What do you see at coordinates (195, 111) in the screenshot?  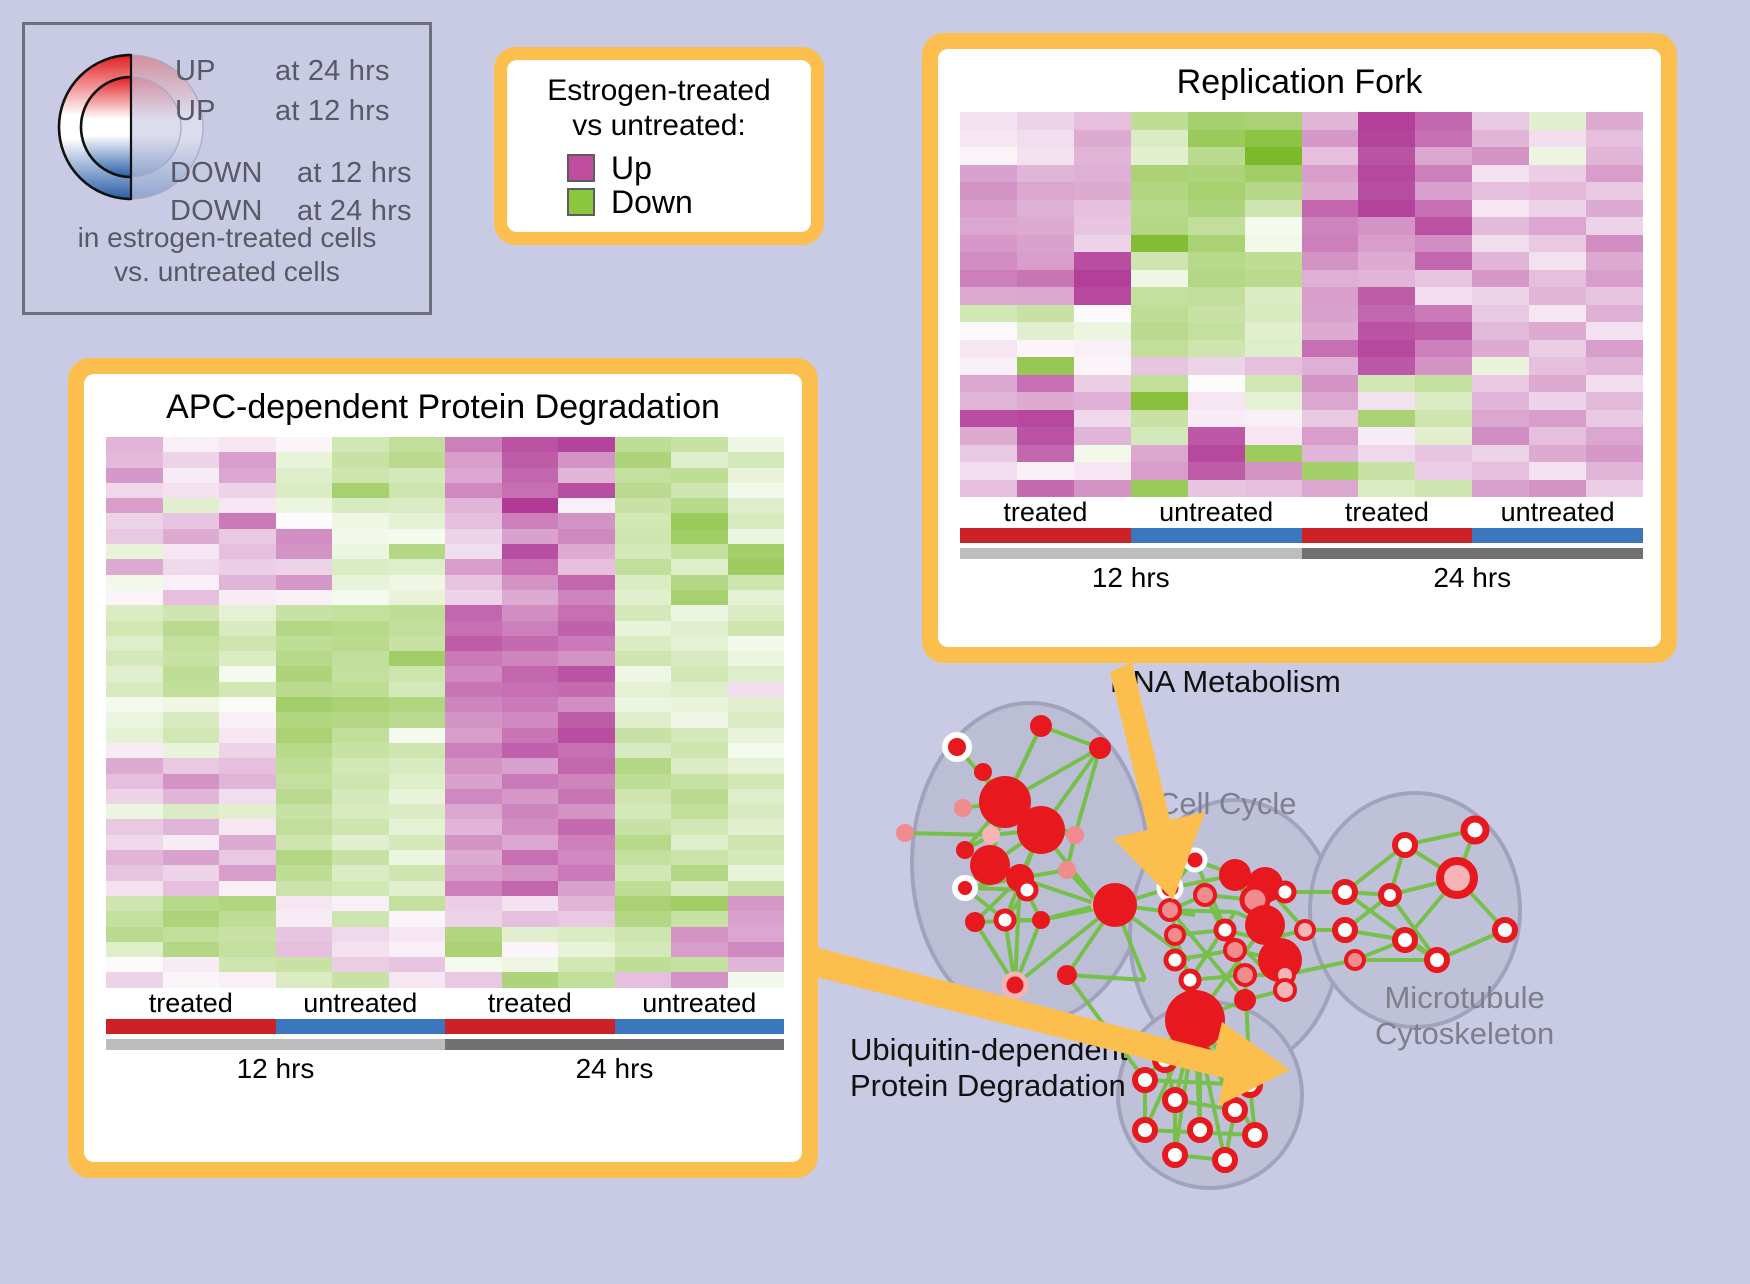 I see `legend-up-12-label: UP` at bounding box center [195, 111].